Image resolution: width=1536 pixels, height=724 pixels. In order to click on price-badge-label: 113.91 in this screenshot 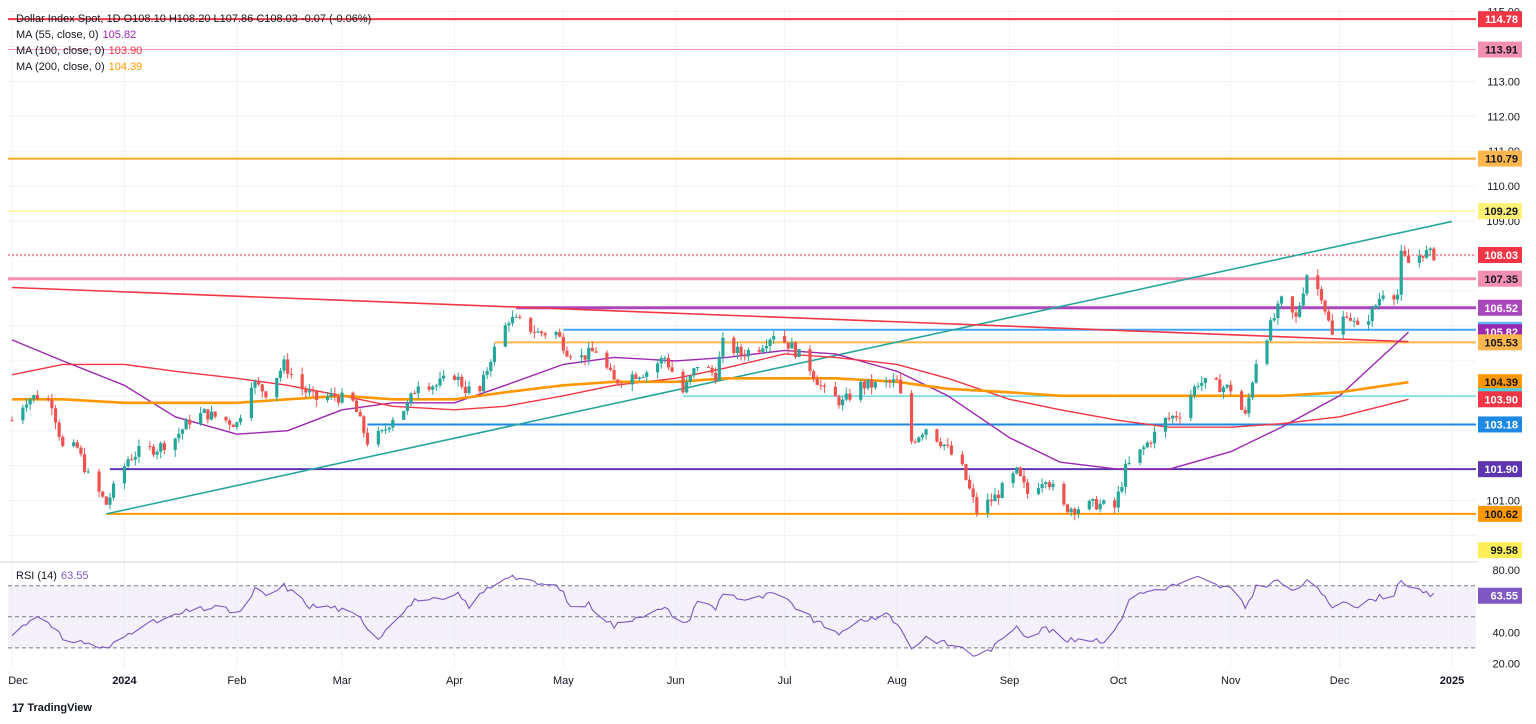, I will do `click(1501, 51)`.